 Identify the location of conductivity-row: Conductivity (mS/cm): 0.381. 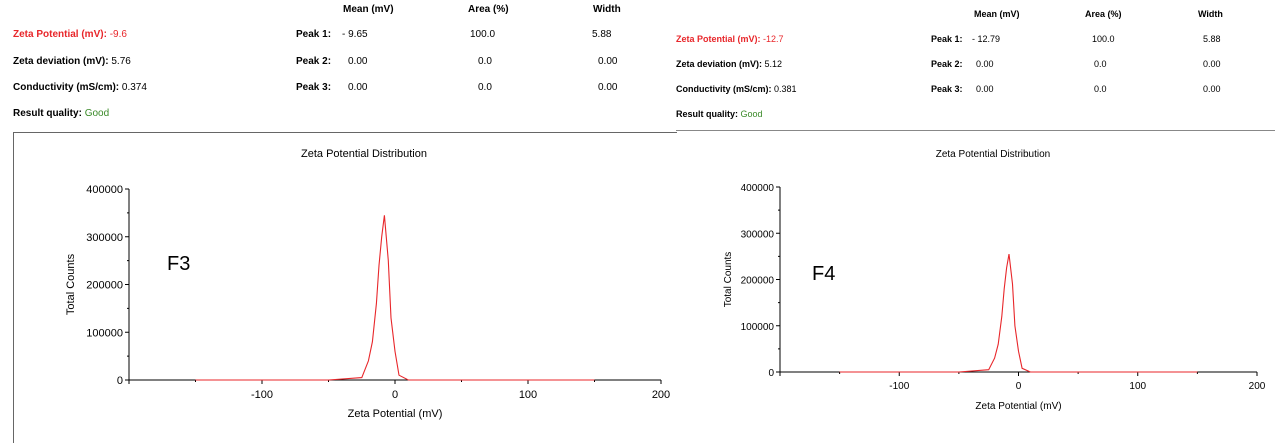
(736, 89).